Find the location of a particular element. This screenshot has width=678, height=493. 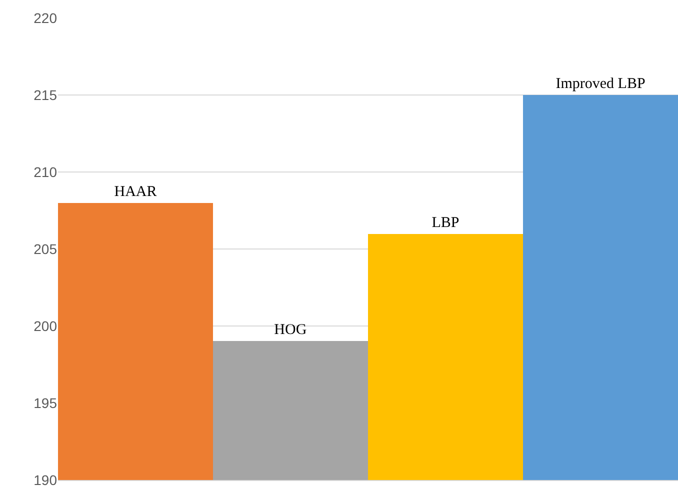

y-tick-label: 195 is located at coordinates (46, 402).